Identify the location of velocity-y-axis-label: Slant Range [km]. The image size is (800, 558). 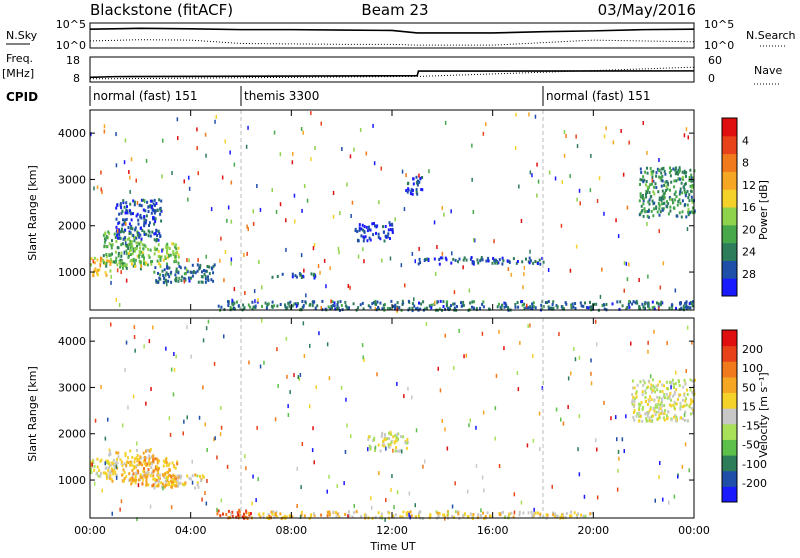
(32, 414).